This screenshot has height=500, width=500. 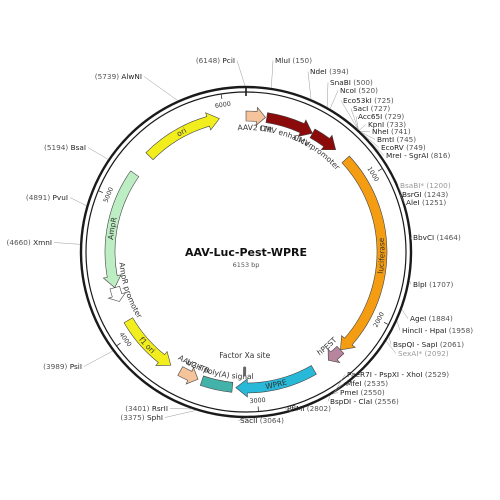 What do you see at coordinates (124, 339) in the screenshot?
I see `tick-label: 4000` at bounding box center [124, 339].